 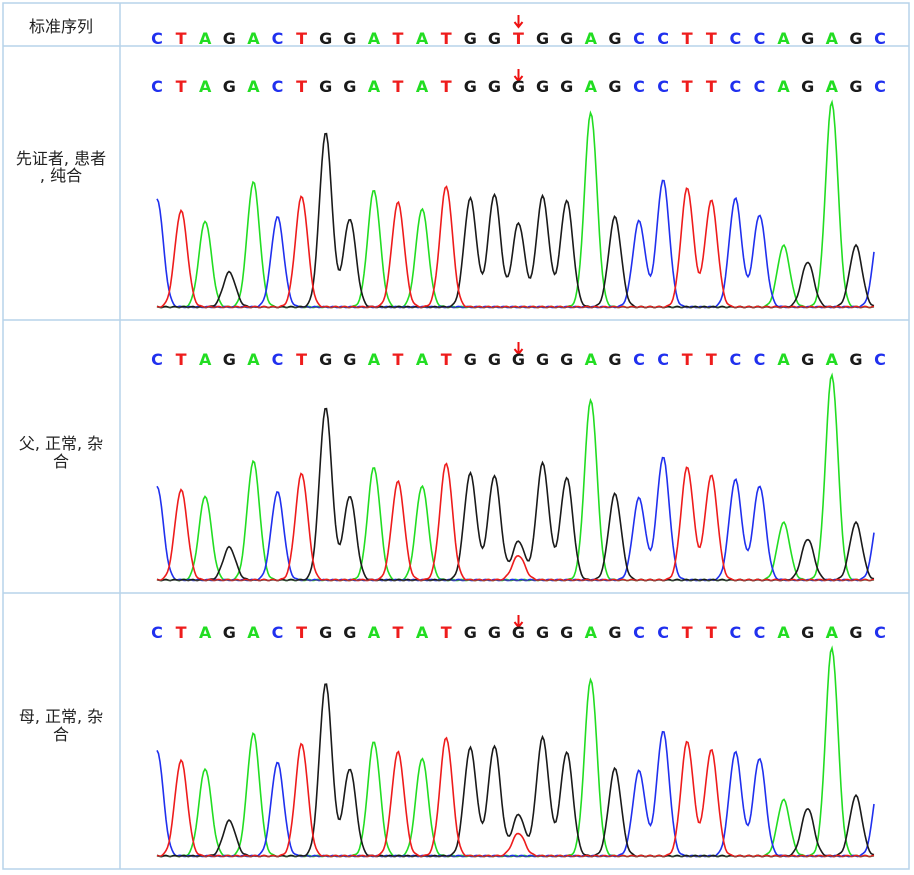 What do you see at coordinates (855, 86) in the screenshot?
I see `sample-0-base-29: G` at bounding box center [855, 86].